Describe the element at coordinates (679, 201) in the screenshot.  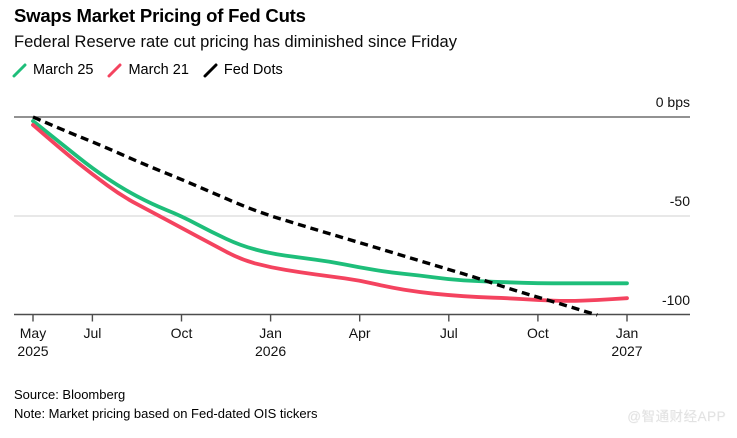
I see `y-axis-label: -50` at that location.